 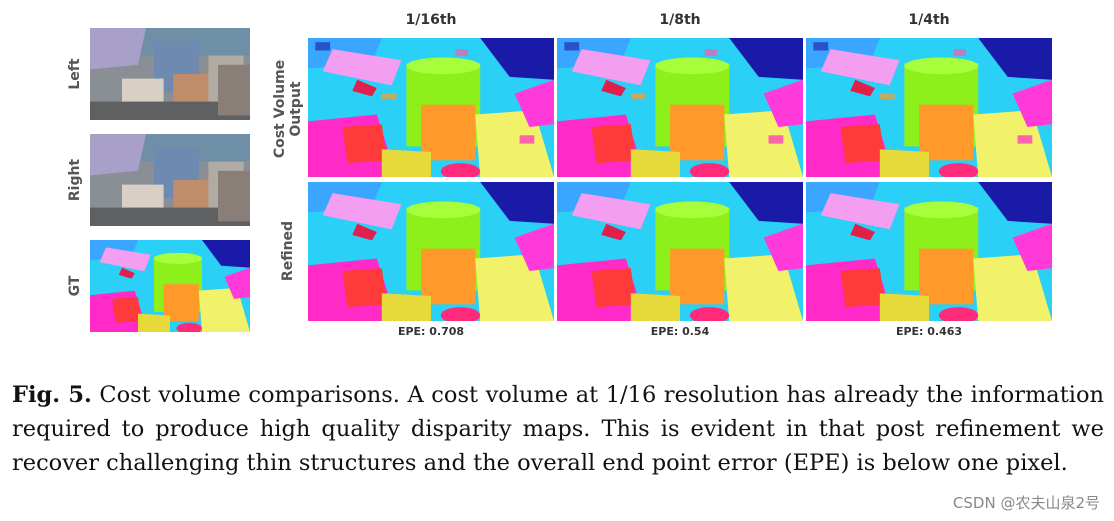 I want to click on epe-label-1-8: EPE: 0.54, so click(x=680, y=331).